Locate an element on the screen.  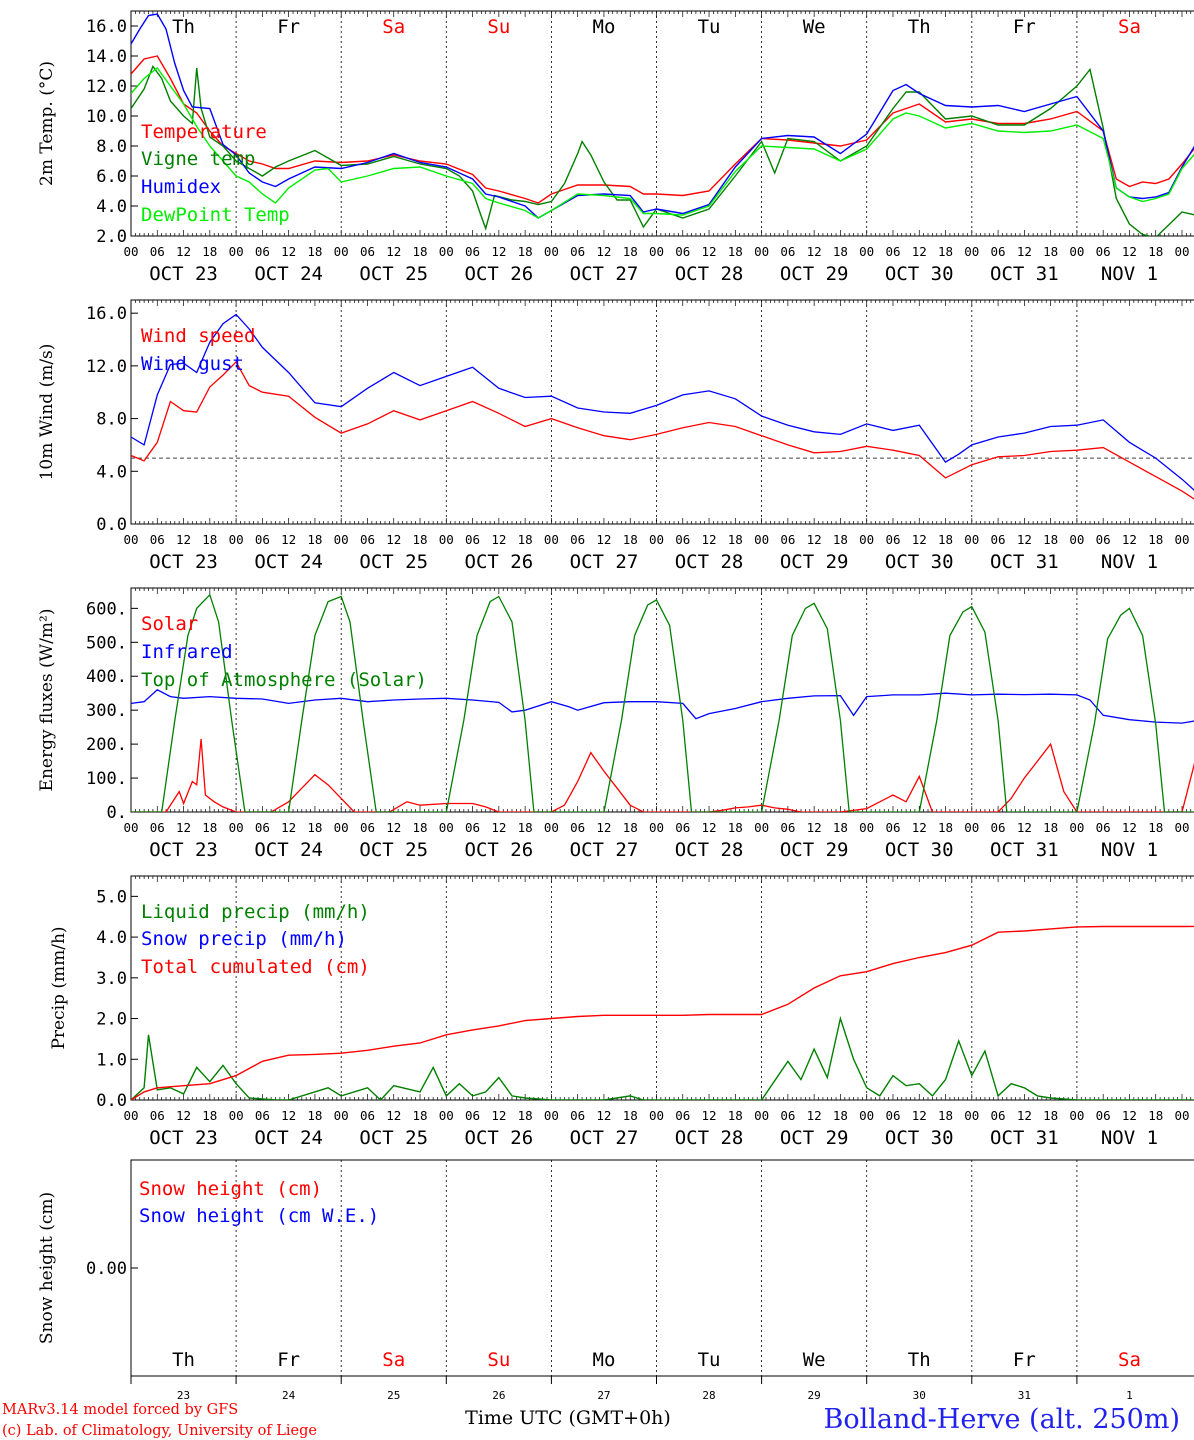
y-axis-title: 2m Temp. (°C) is located at coordinates (47, 123).